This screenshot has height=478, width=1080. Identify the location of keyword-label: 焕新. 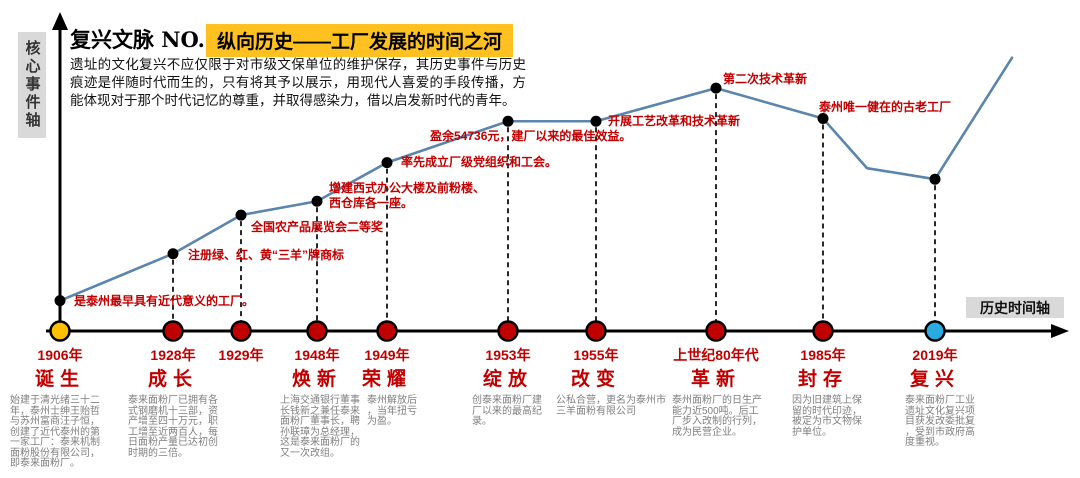
(316, 379).